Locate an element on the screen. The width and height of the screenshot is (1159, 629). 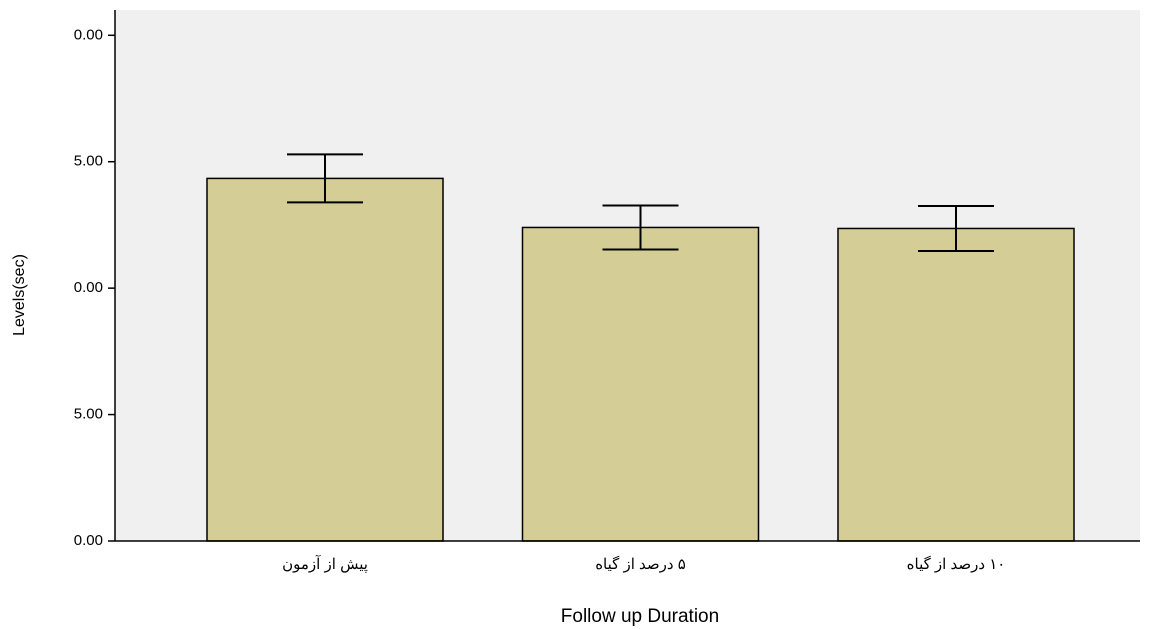
y-axis-title: Levels(sec) is located at coordinates (19, 295).